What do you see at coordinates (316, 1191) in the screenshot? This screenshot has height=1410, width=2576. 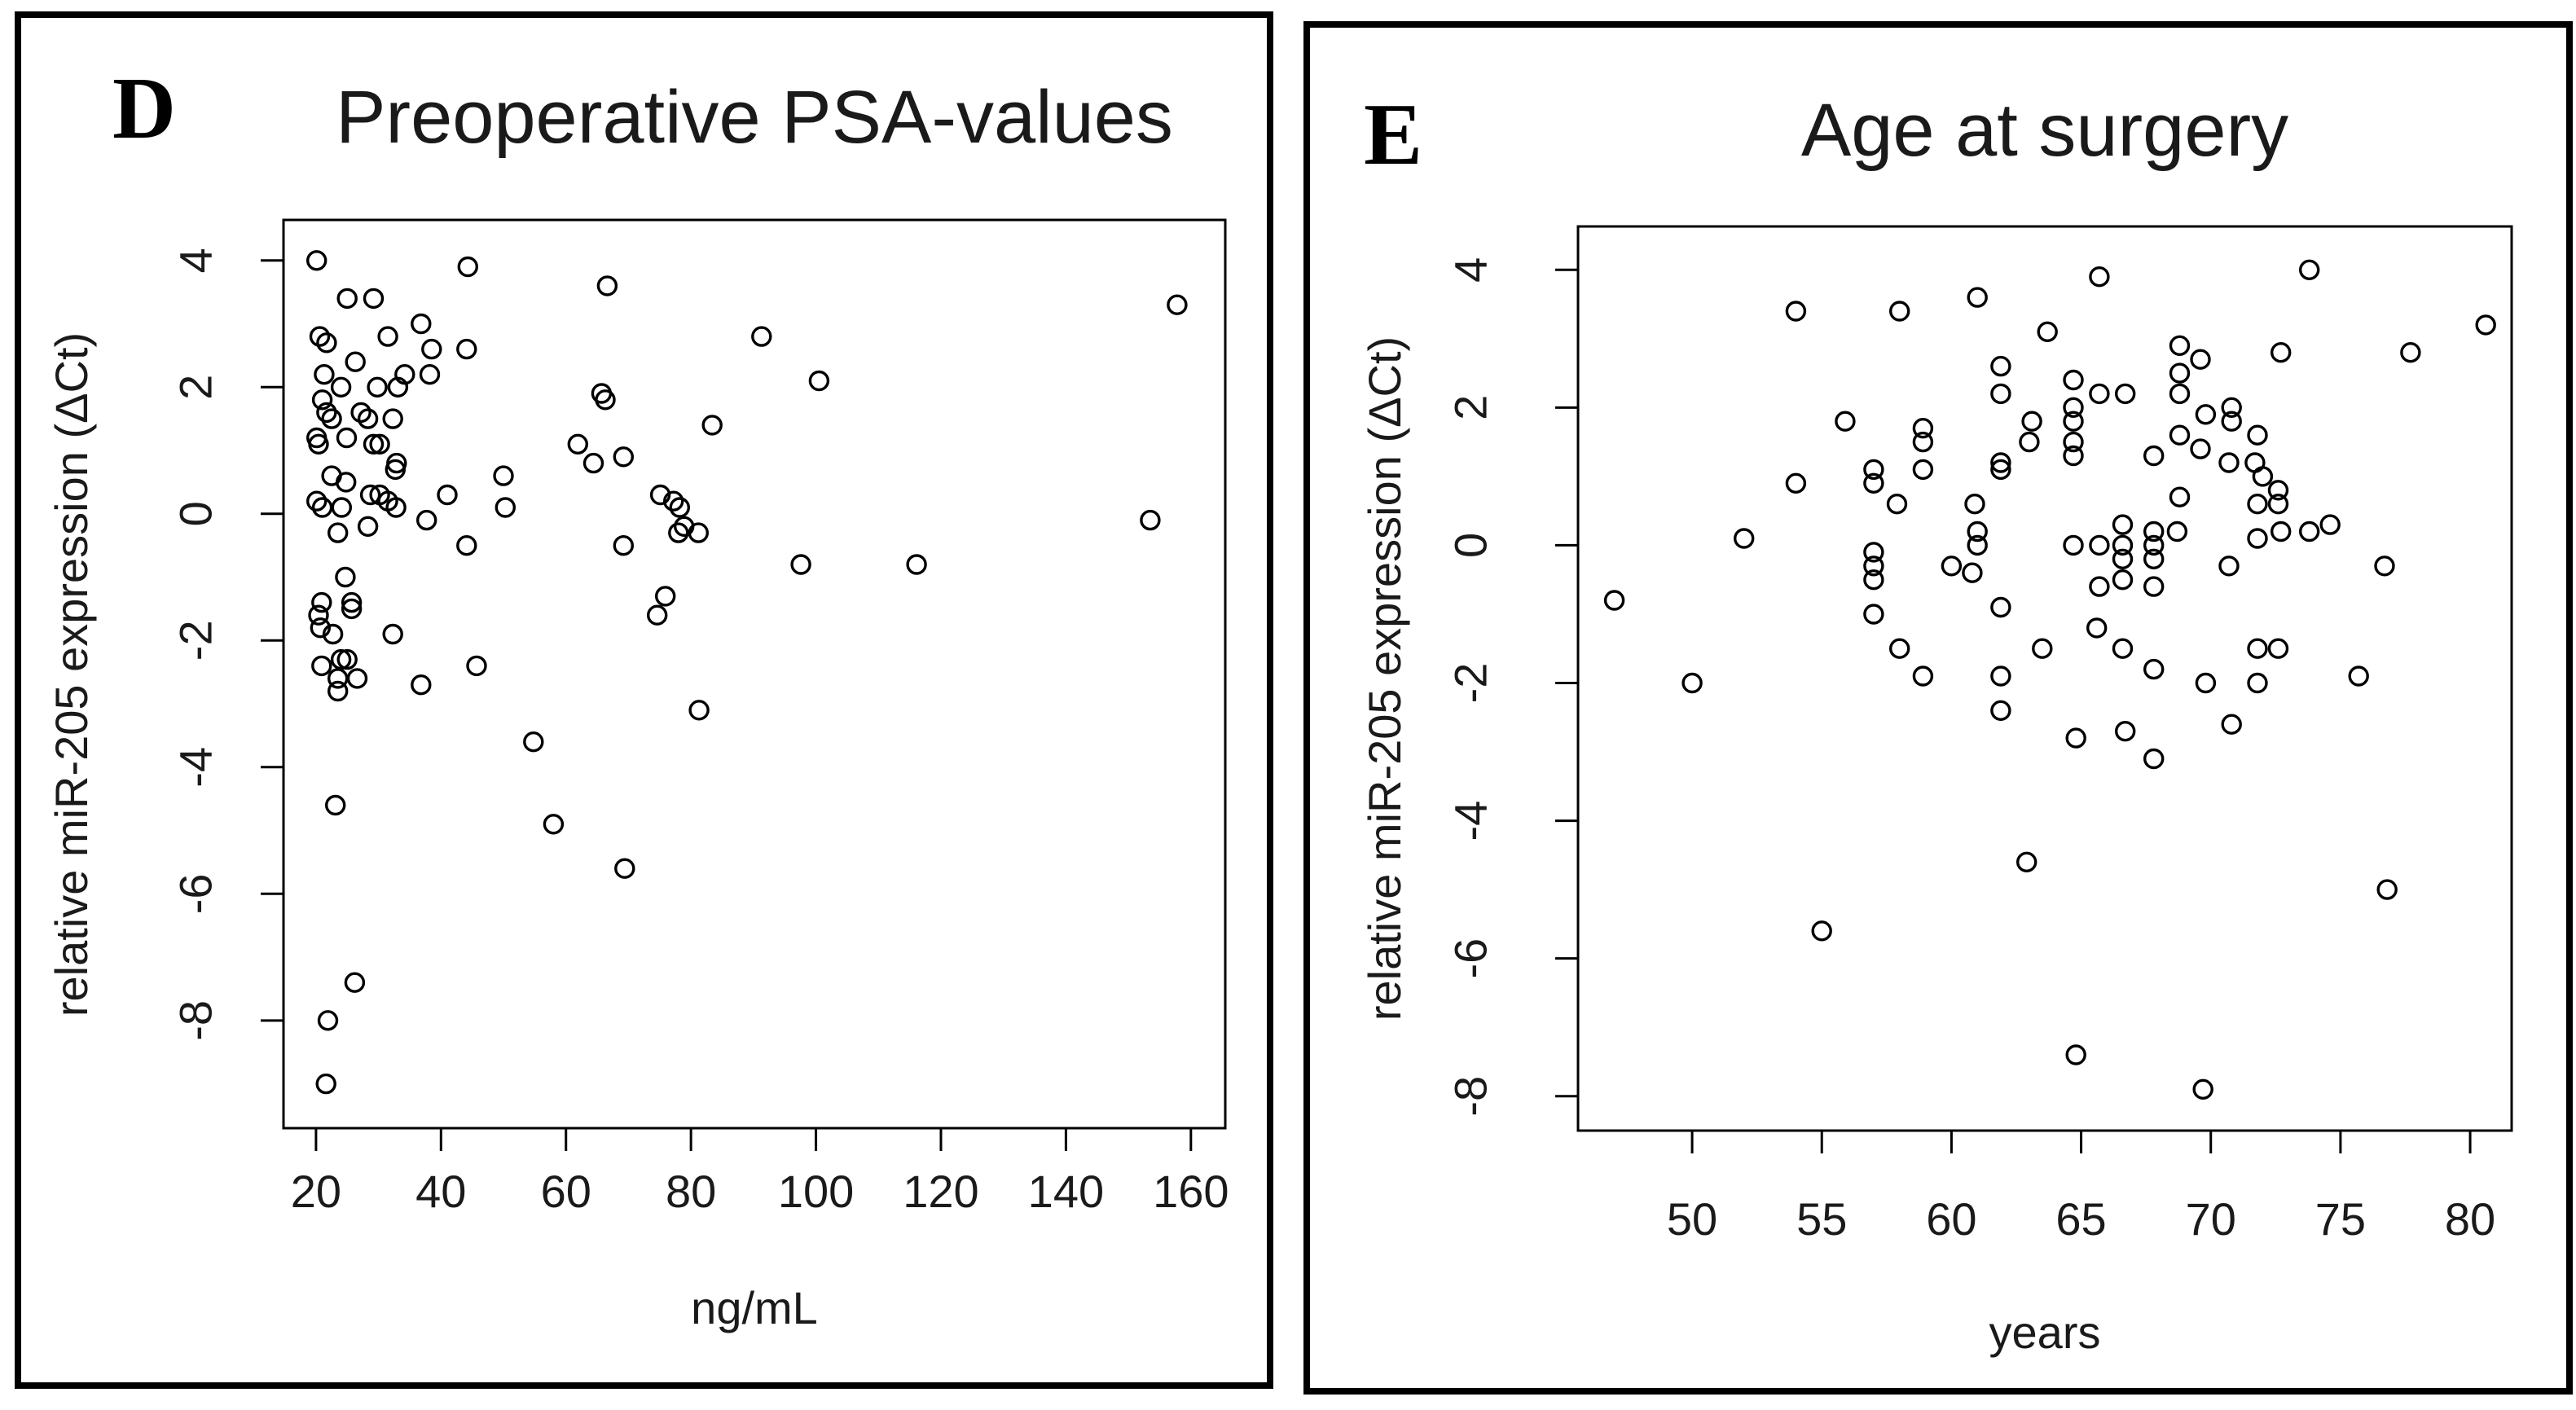 I see `x-tick-label: 20` at bounding box center [316, 1191].